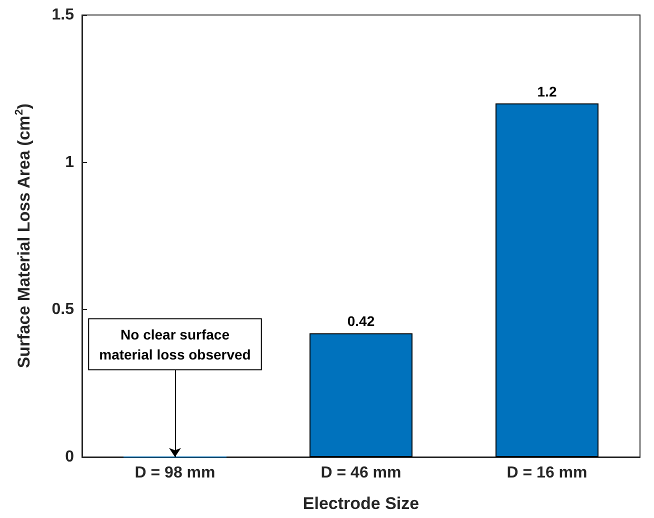 This screenshot has height=518, width=654. What do you see at coordinates (547, 91) in the screenshot?
I see `data-label: 1.2` at bounding box center [547, 91].